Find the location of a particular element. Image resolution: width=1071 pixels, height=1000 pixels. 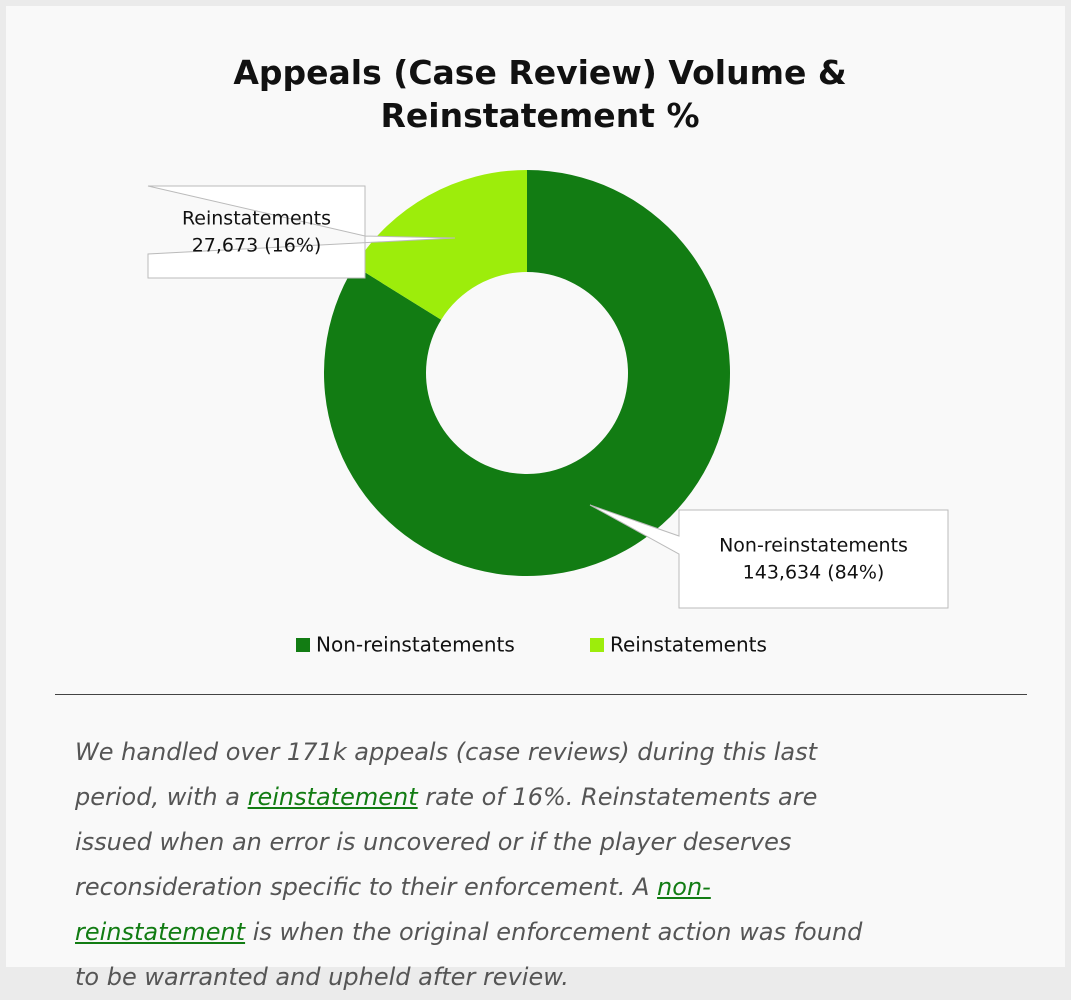

title-line: Reinstatement % is located at coordinates (539, 115).